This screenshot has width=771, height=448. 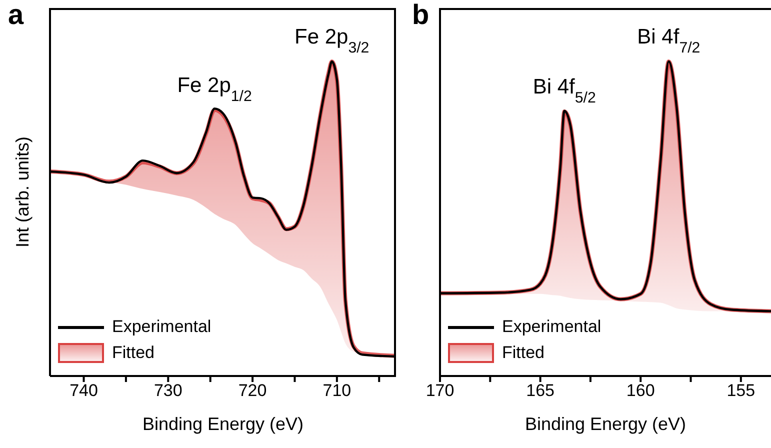 I want to click on x-tick-label: 160, so click(x=640, y=390).